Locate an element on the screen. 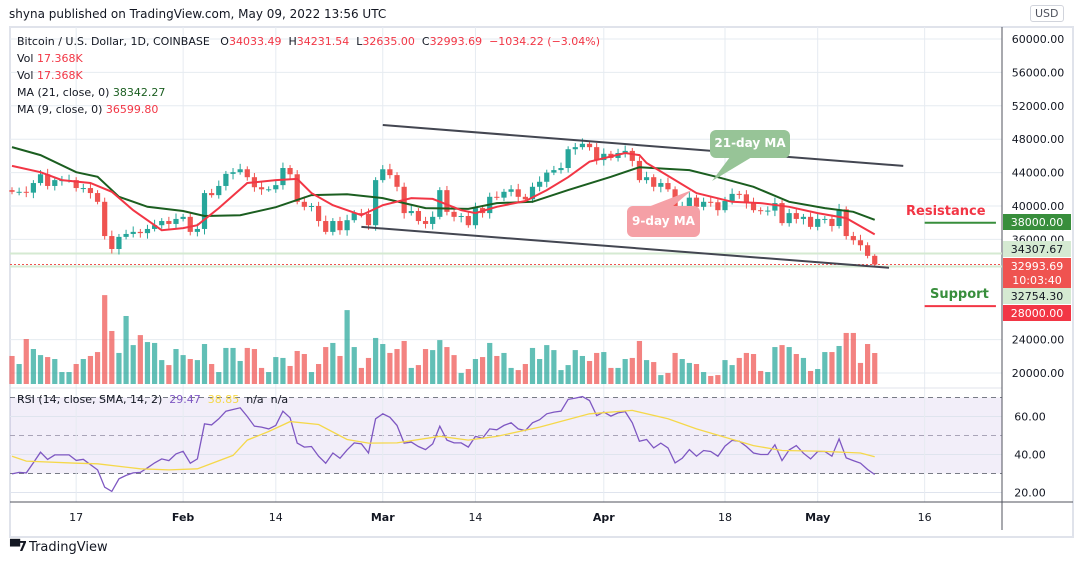 The width and height of the screenshot is (1079, 565). support-label: Support is located at coordinates (959, 294).